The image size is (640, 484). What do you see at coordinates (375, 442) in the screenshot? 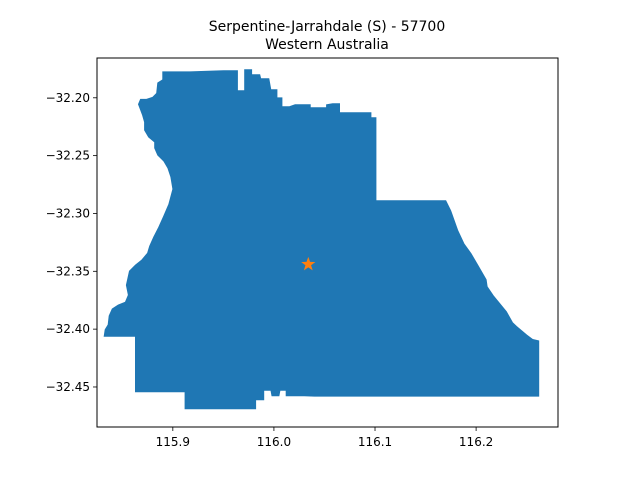
I see `x-tick-label: 116.1` at bounding box center [375, 442].